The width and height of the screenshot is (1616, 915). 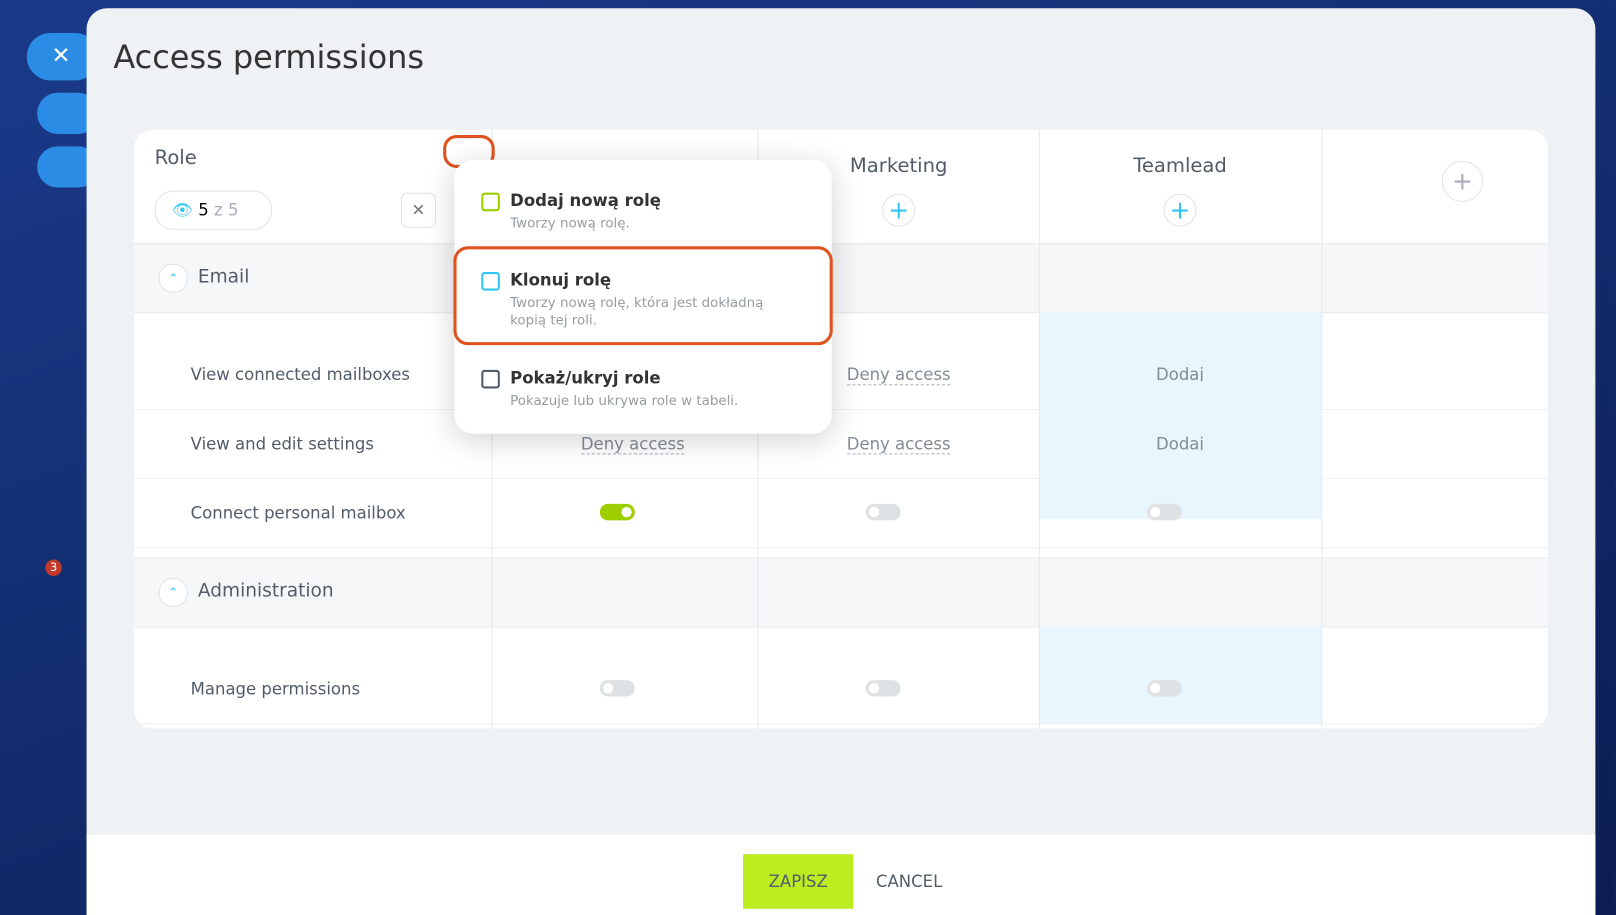 I want to click on add-column: +, so click(x=1462, y=181).